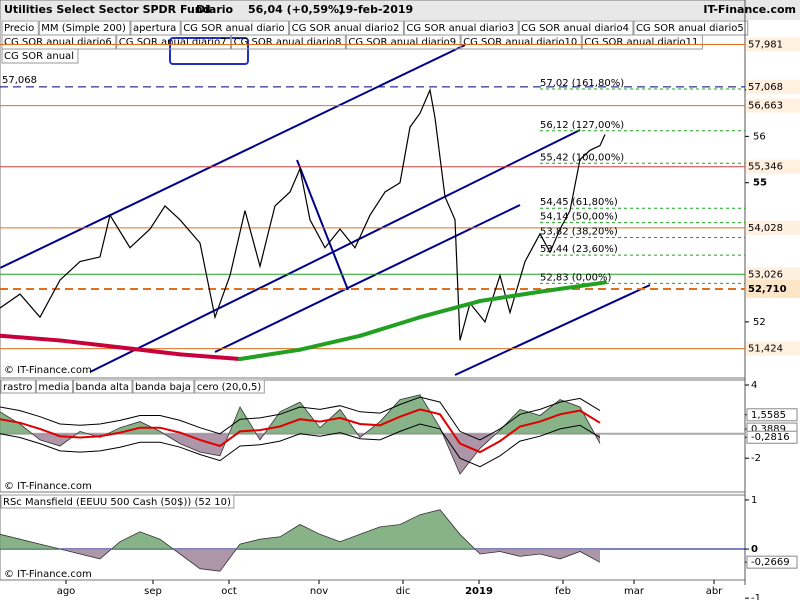 The height and width of the screenshot is (600, 800). What do you see at coordinates (153, 591) in the screenshot?
I see `x-tick-label: sep` at bounding box center [153, 591].